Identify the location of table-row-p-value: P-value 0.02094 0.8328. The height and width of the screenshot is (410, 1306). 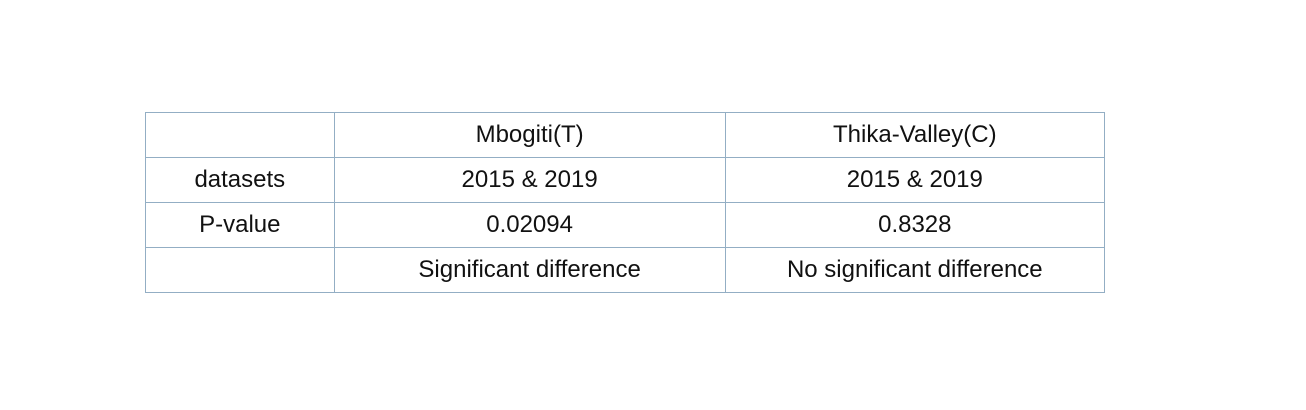
(625, 225).